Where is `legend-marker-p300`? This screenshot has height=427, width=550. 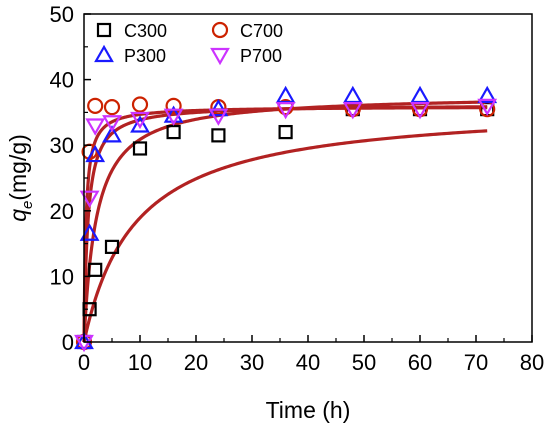
legend-marker-p300 is located at coordinates (104, 53).